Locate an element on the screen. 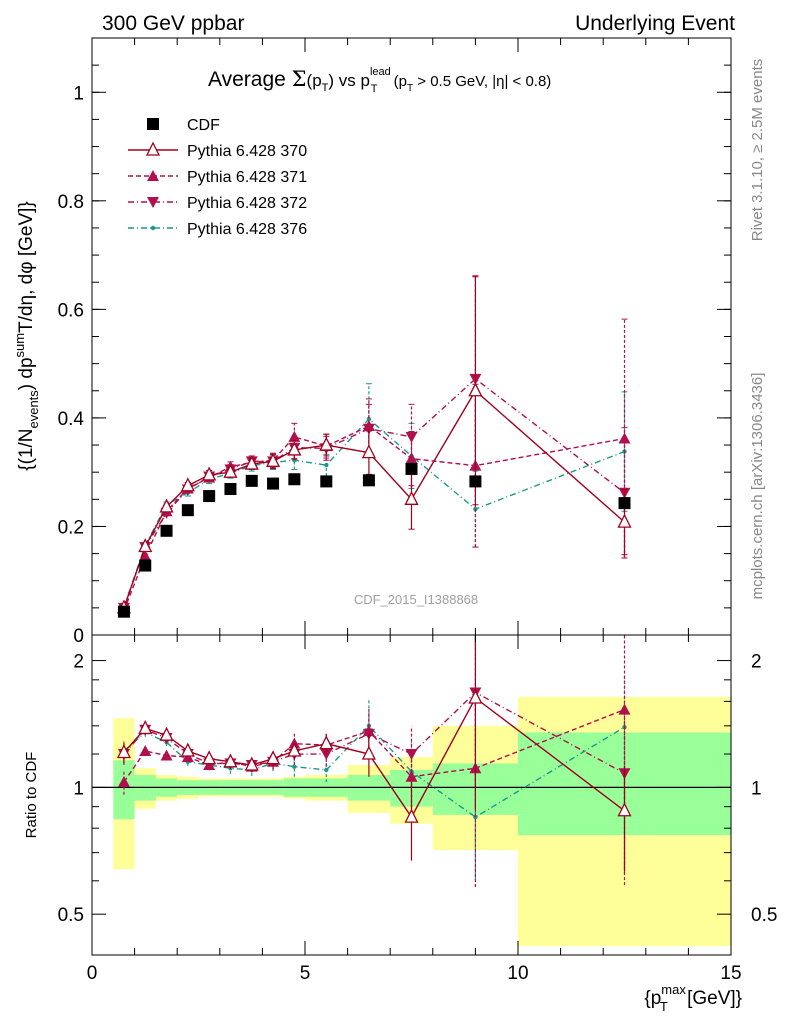  title-prefix: Average is located at coordinates (250, 79).